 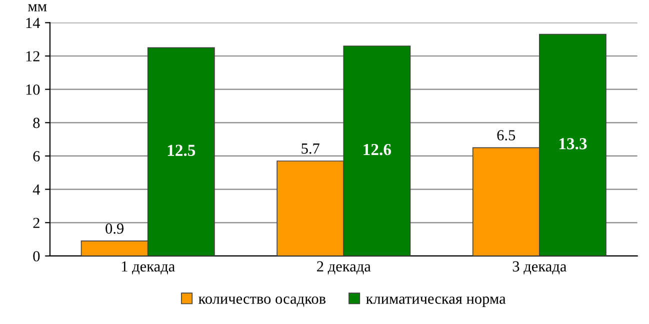 I want to click on y-tick-label: 4, so click(x=36, y=189).